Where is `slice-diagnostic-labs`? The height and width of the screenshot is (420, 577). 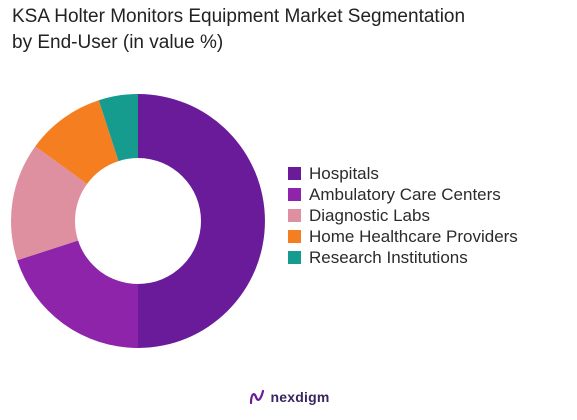
slice-diagnostic-labs is located at coordinates (49, 203).